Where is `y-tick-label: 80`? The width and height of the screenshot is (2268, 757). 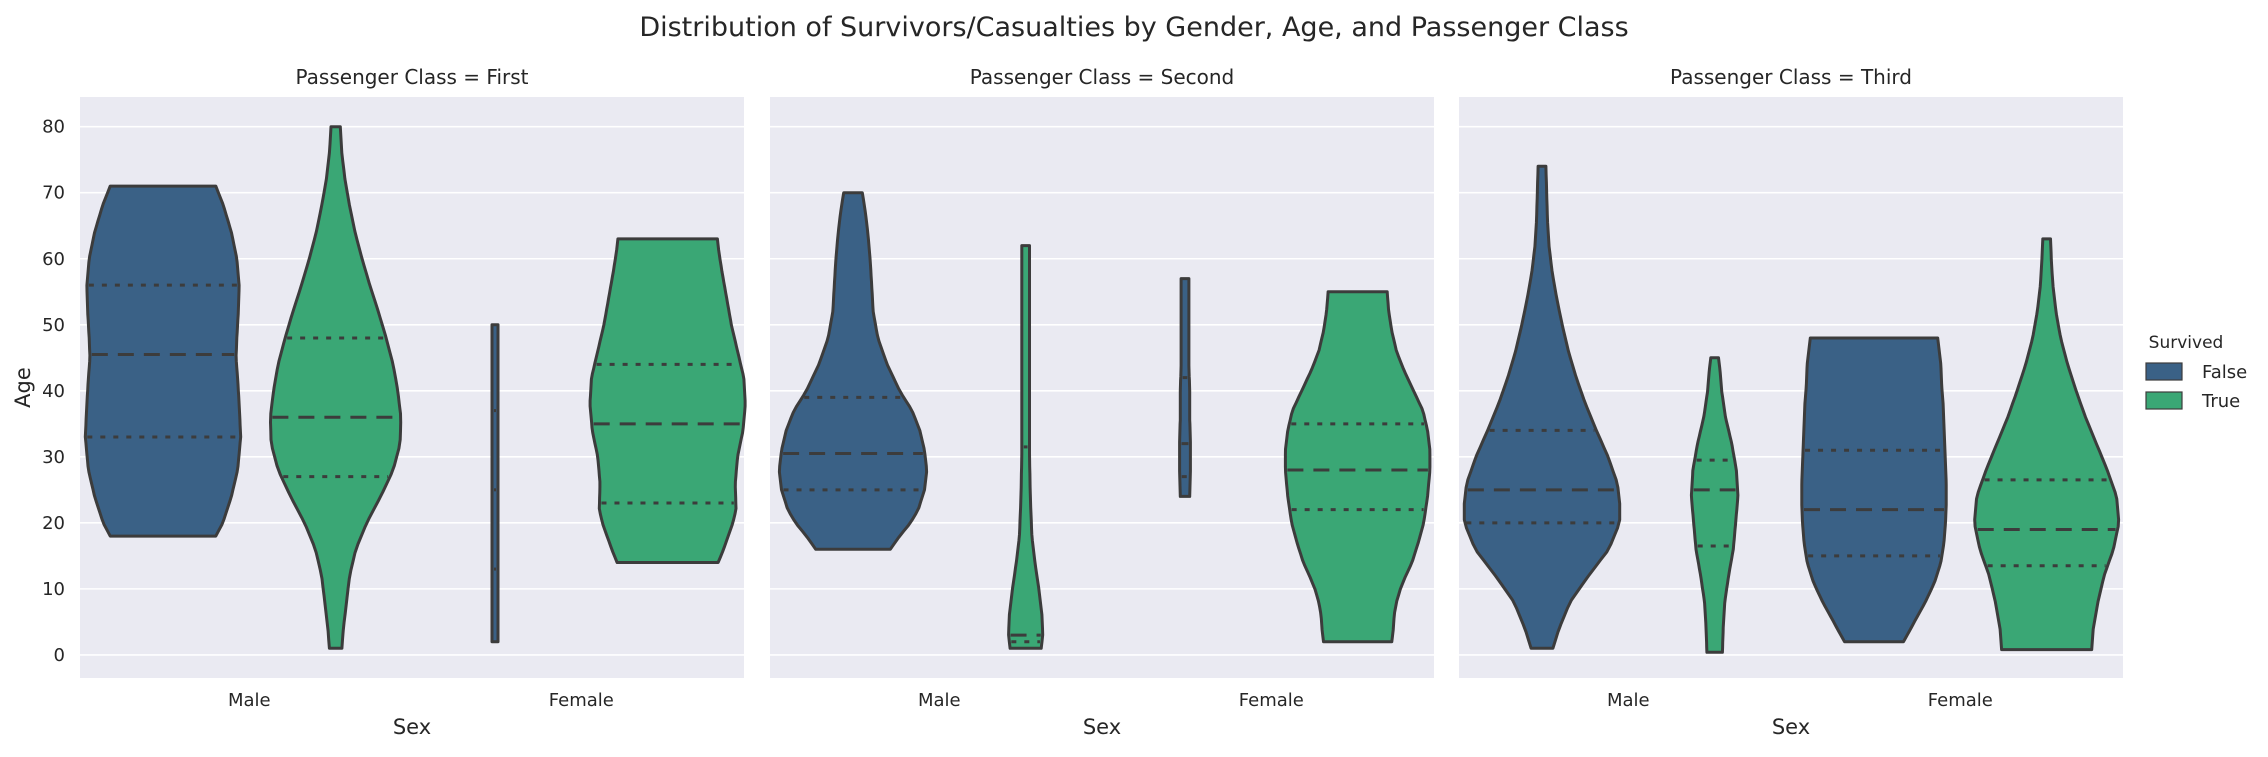 y-tick-label: 80 is located at coordinates (53, 127).